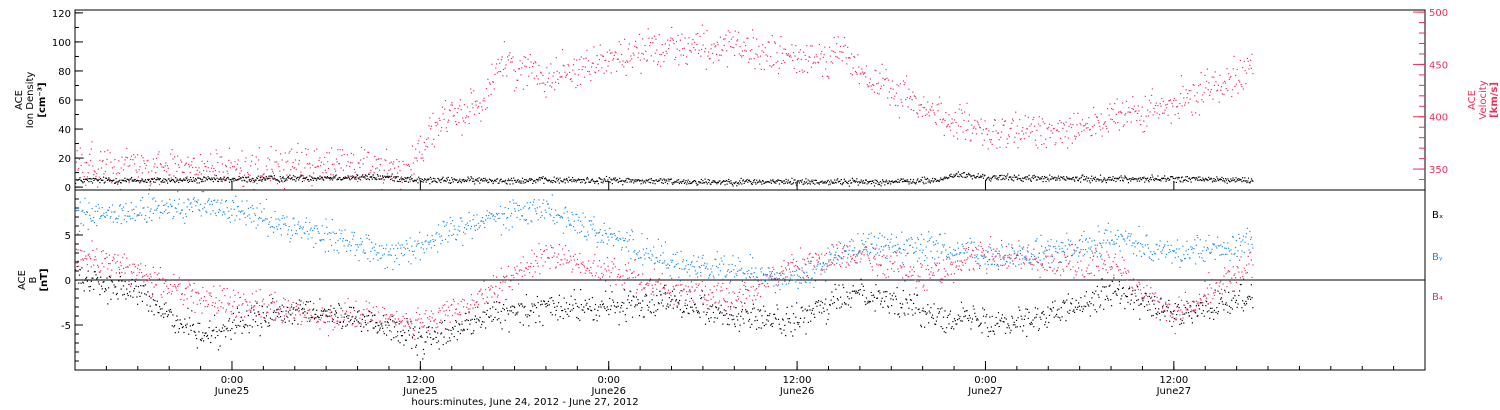  I want to click on density-axis-title-3: [cm⁻³], so click(42, 99).